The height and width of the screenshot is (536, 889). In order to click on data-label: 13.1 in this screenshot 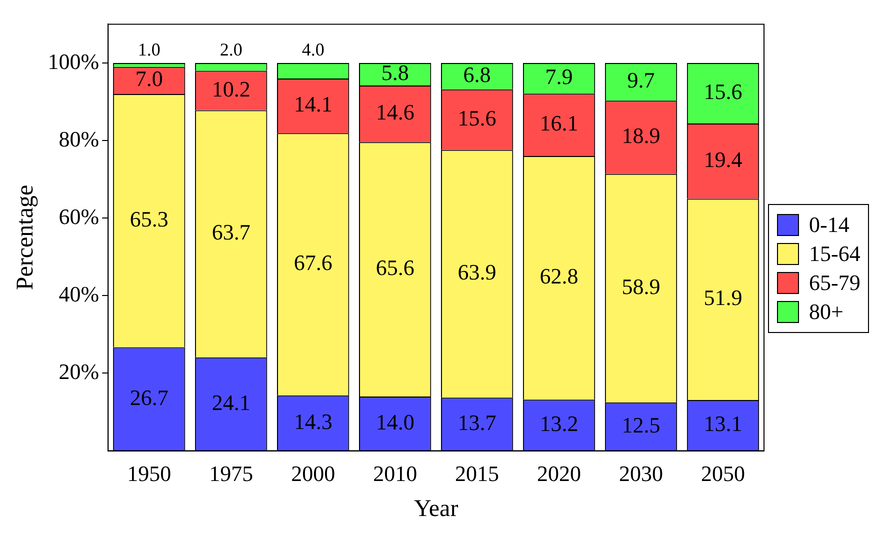, I will do `click(723, 423)`.